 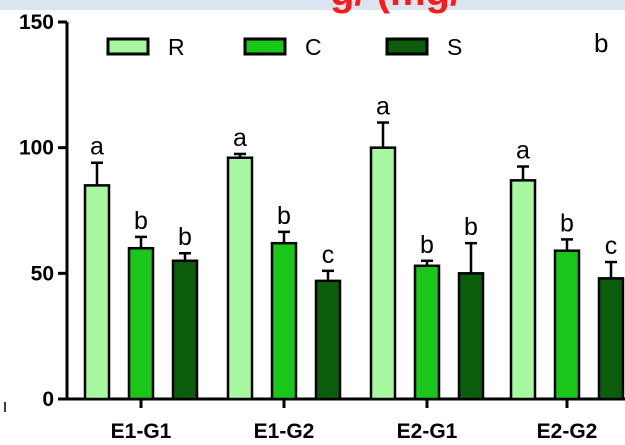 What do you see at coordinates (312, 5) in the screenshot?
I see `header-band` at bounding box center [312, 5].